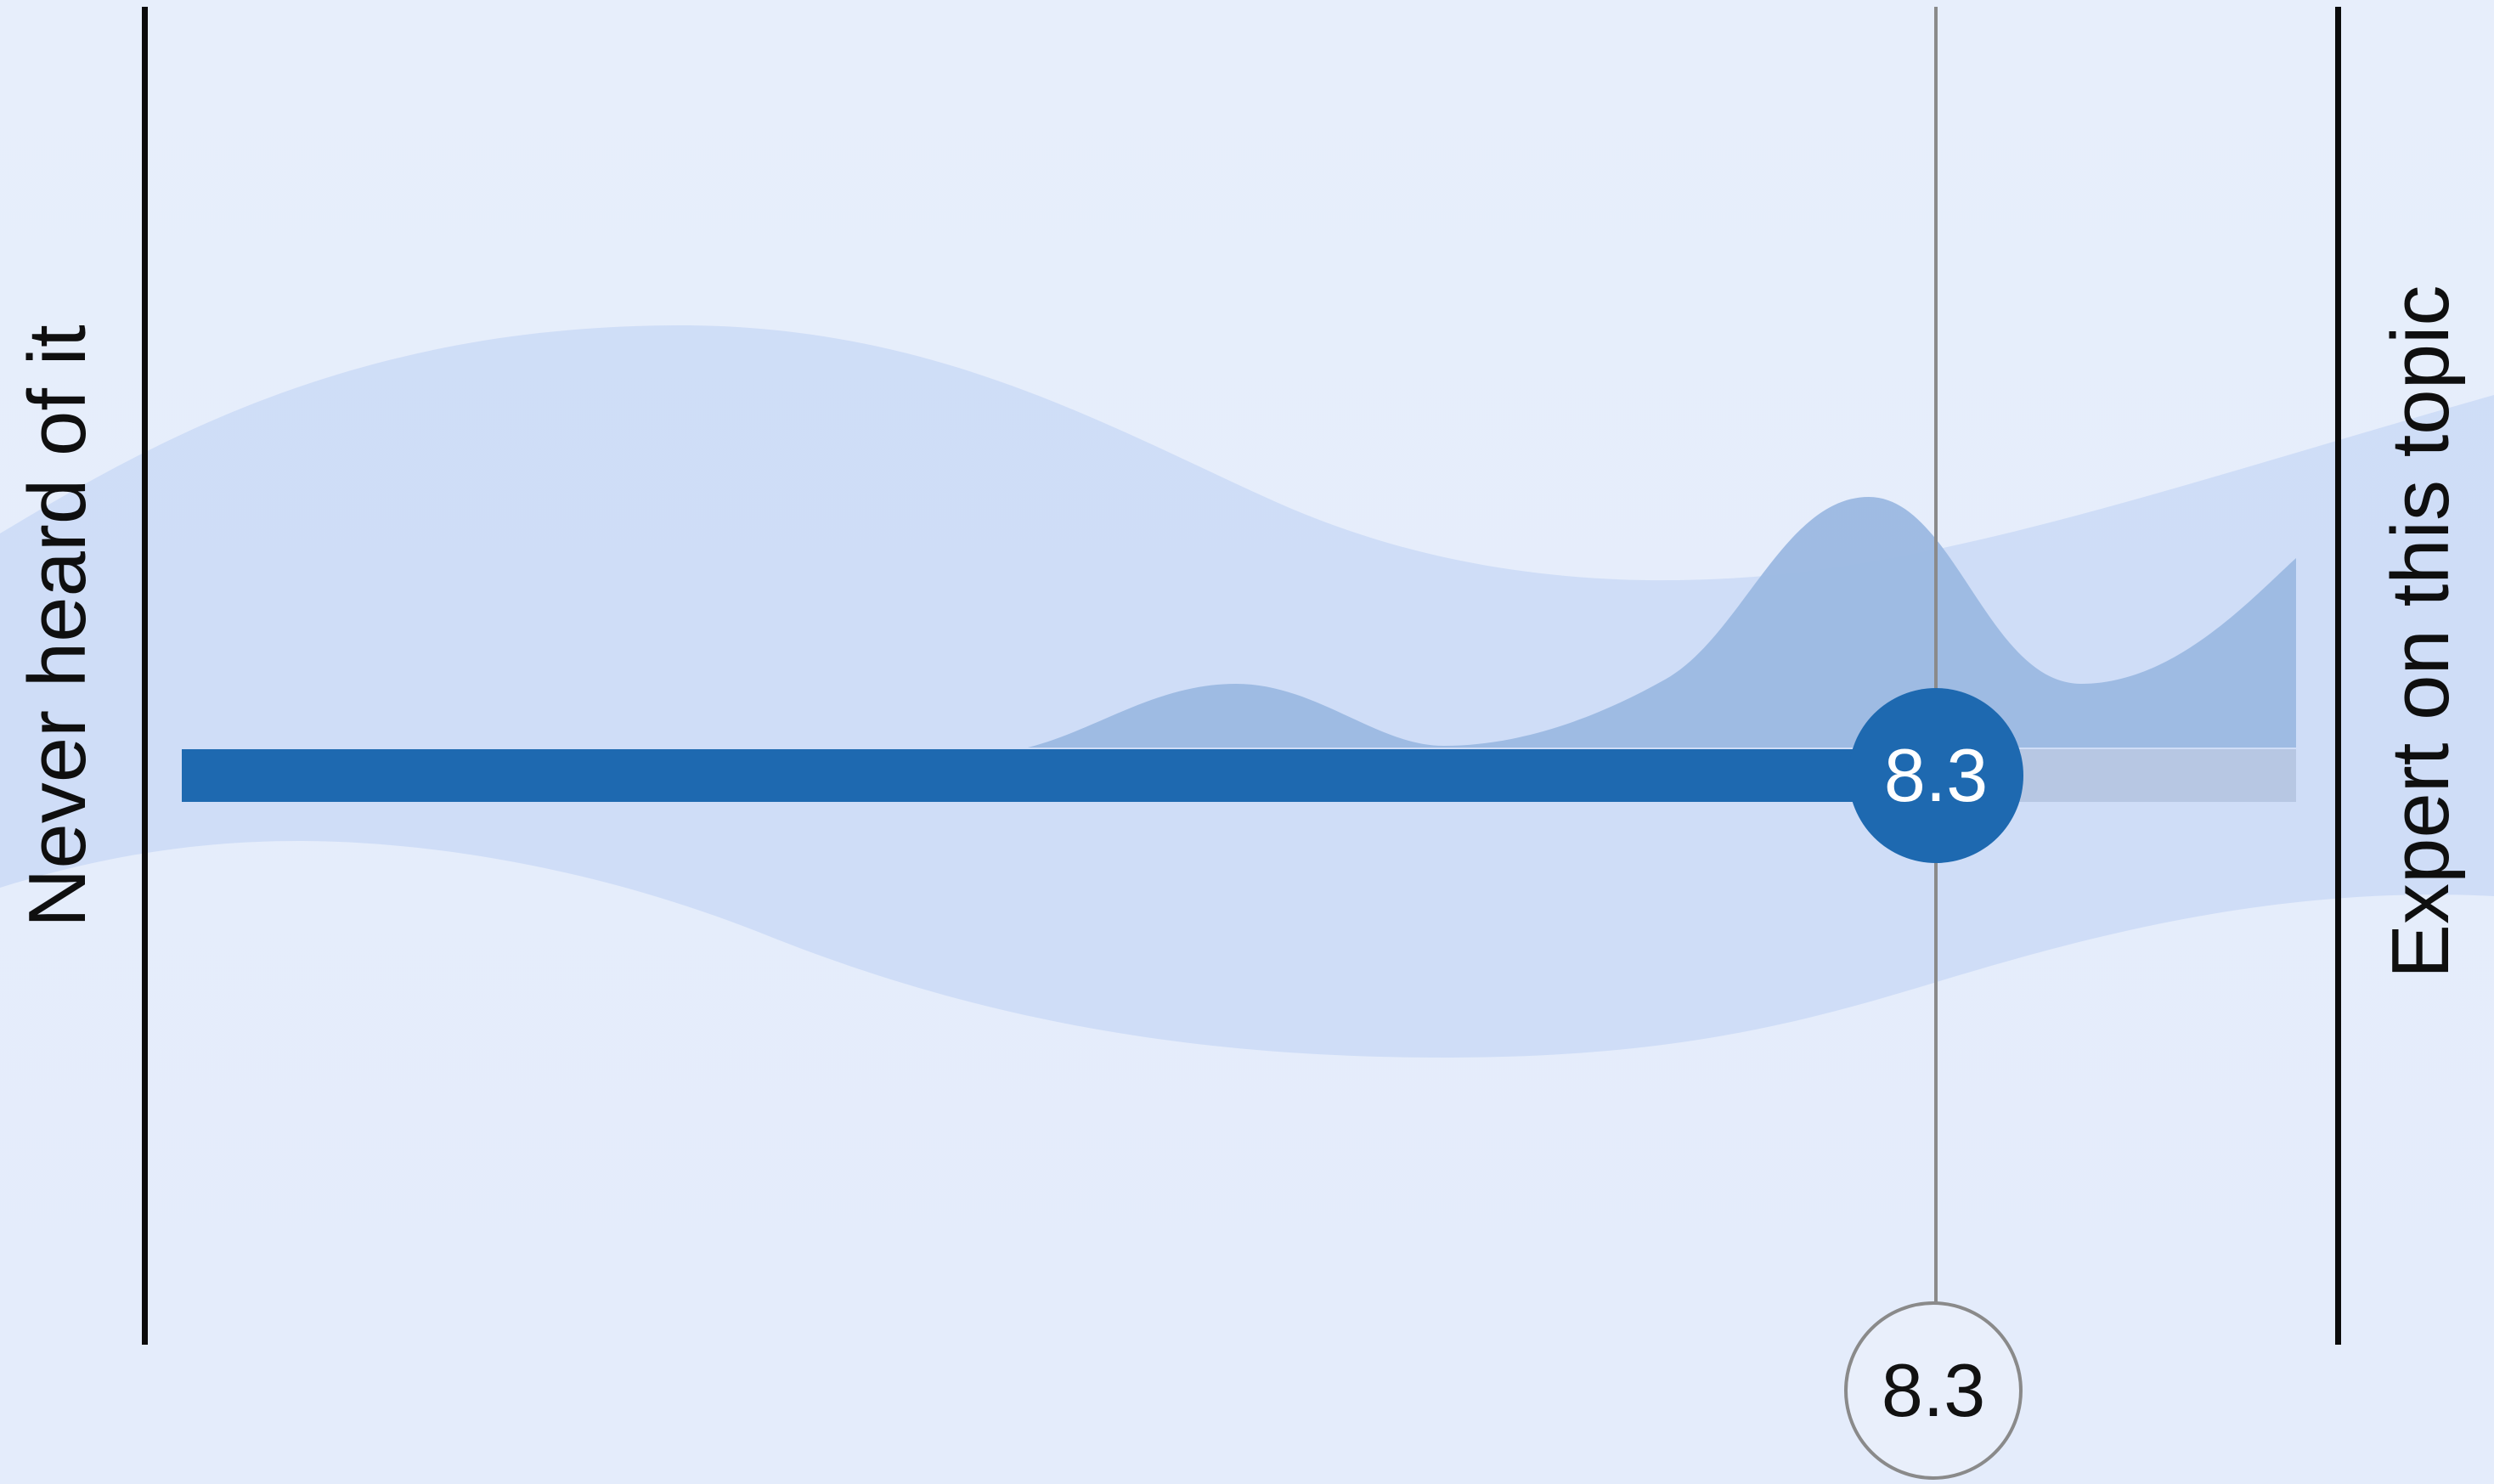 The height and width of the screenshot is (1484, 2494). I want to click on value-readout: 8.3, so click(1933, 1390).